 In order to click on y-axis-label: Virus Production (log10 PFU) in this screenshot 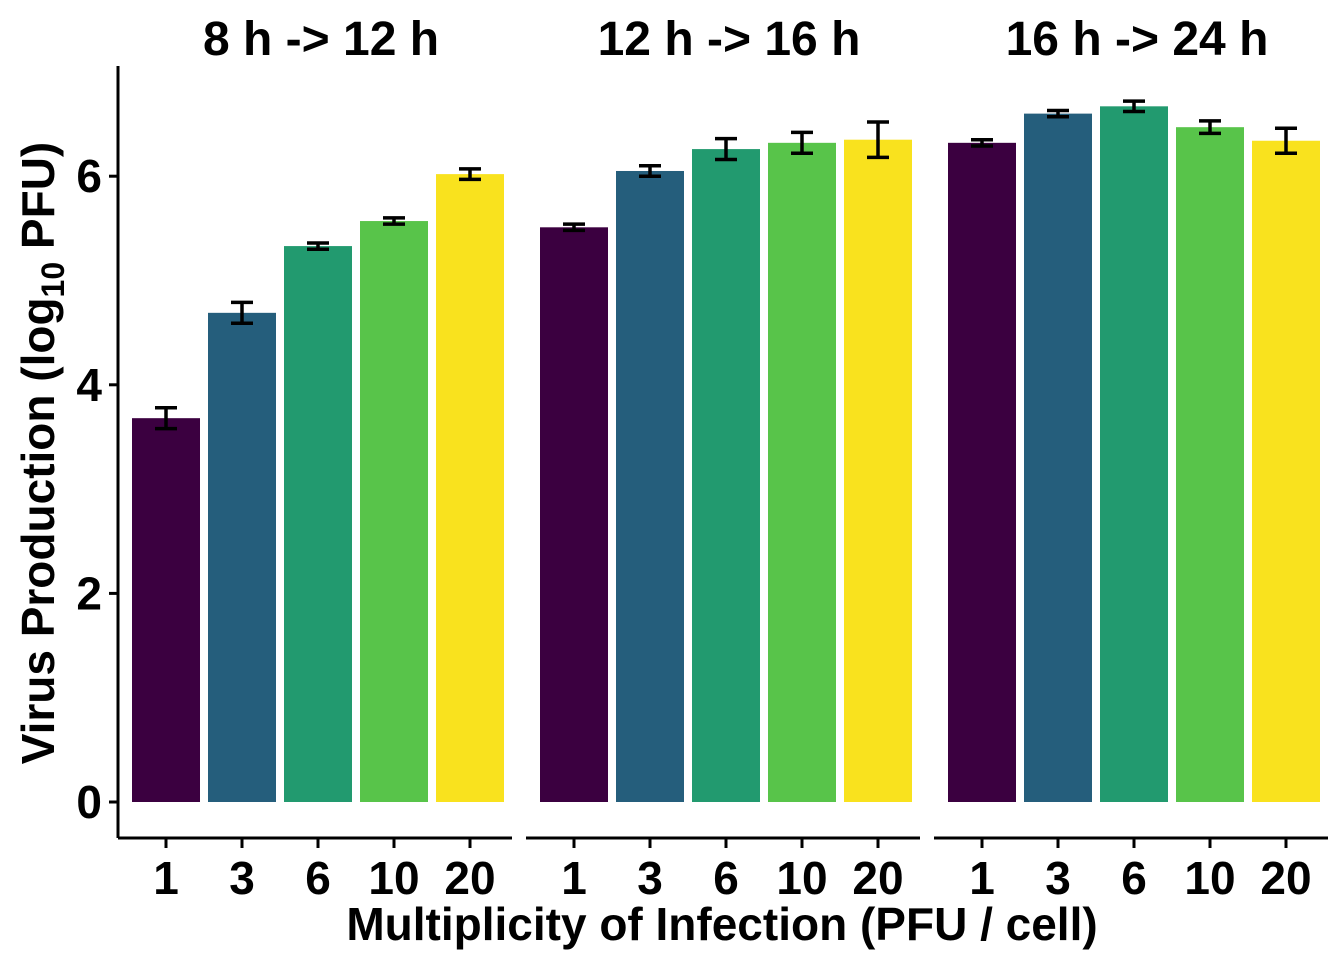, I will do `click(41, 453)`.